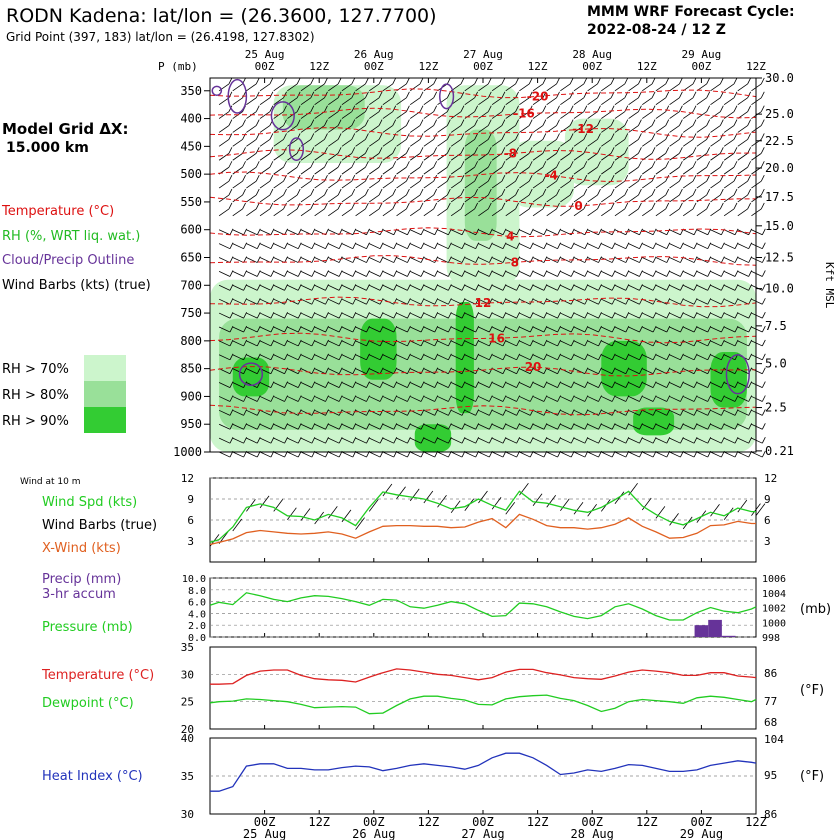 This screenshot has height=840, width=840. I want to click on pressure-tick-label: 700, so click(191, 285).